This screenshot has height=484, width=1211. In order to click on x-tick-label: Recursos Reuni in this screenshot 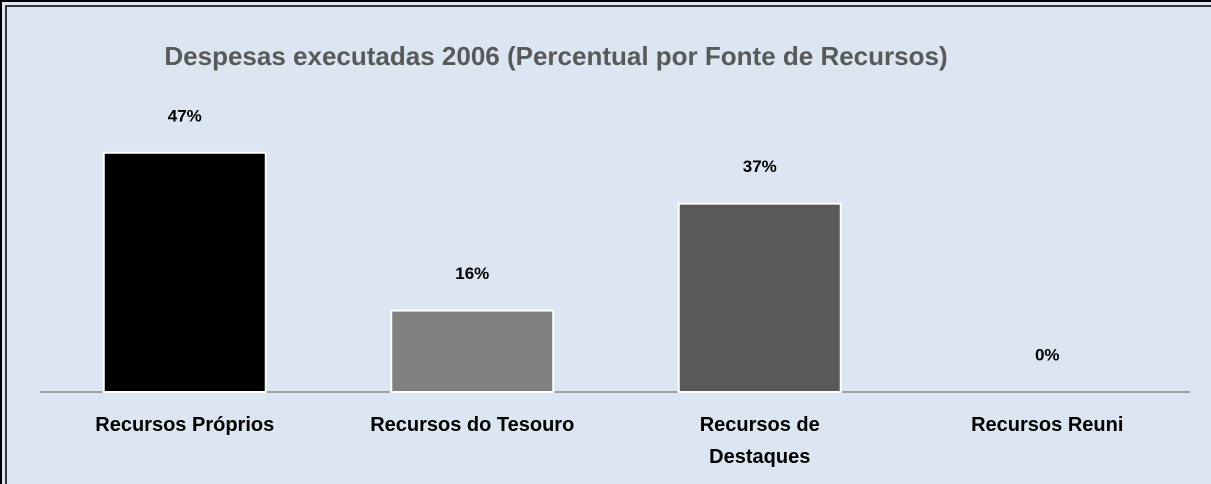, I will do `click(1047, 425)`.